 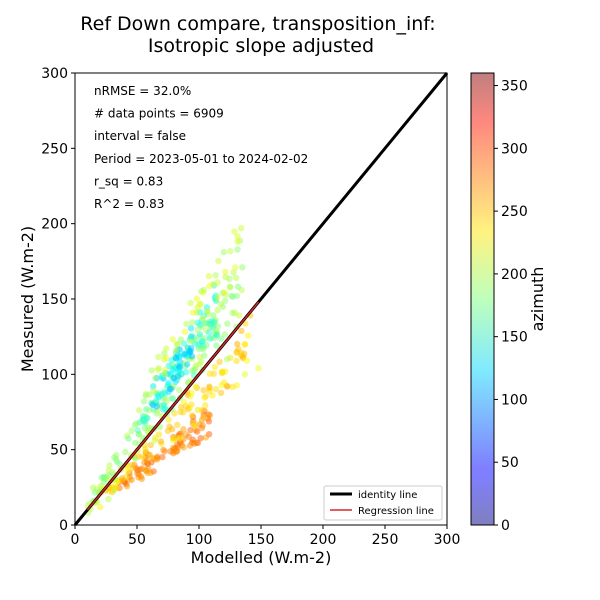 What do you see at coordinates (142, 91) in the screenshot?
I see `stat-line: nRMSE = 32.0%` at bounding box center [142, 91].